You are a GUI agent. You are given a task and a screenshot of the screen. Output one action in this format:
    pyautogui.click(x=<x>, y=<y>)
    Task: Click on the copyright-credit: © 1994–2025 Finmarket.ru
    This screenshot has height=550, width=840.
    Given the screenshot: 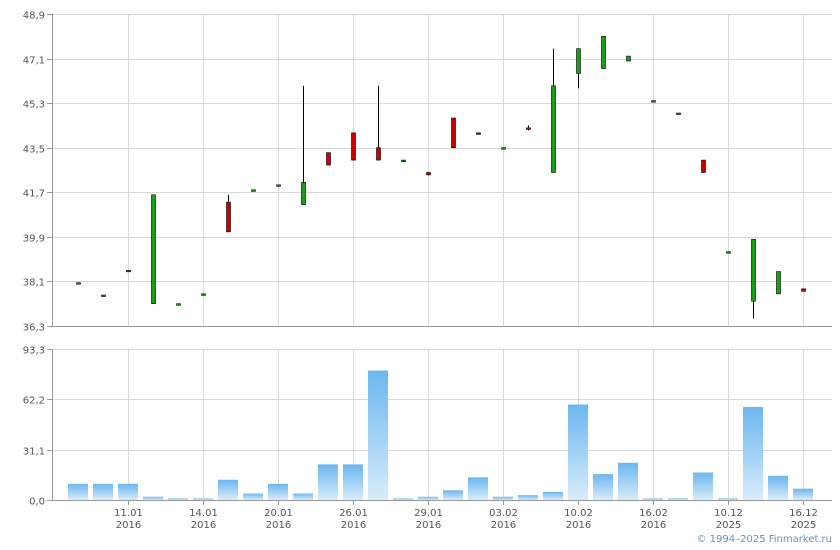 What is the action you would take?
    pyautogui.click(x=764, y=539)
    